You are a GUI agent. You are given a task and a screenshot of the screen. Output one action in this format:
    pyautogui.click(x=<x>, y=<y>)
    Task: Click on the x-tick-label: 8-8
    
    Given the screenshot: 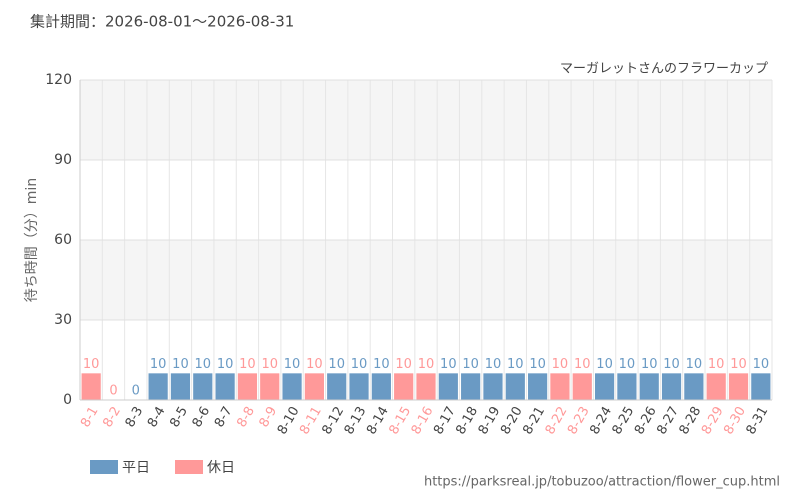 What is the action you would take?
    pyautogui.click(x=246, y=417)
    